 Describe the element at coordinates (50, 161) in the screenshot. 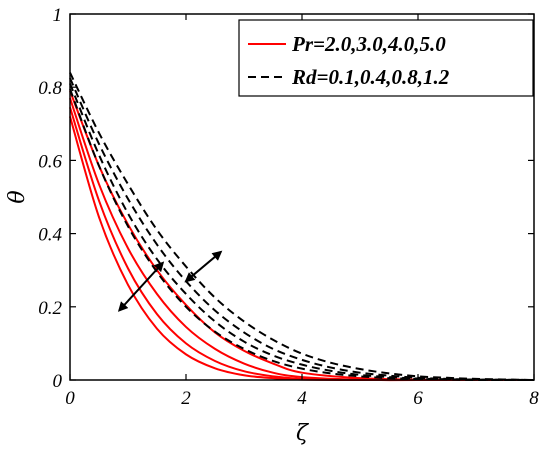

I see `y-tick-label: 0.6` at that location.